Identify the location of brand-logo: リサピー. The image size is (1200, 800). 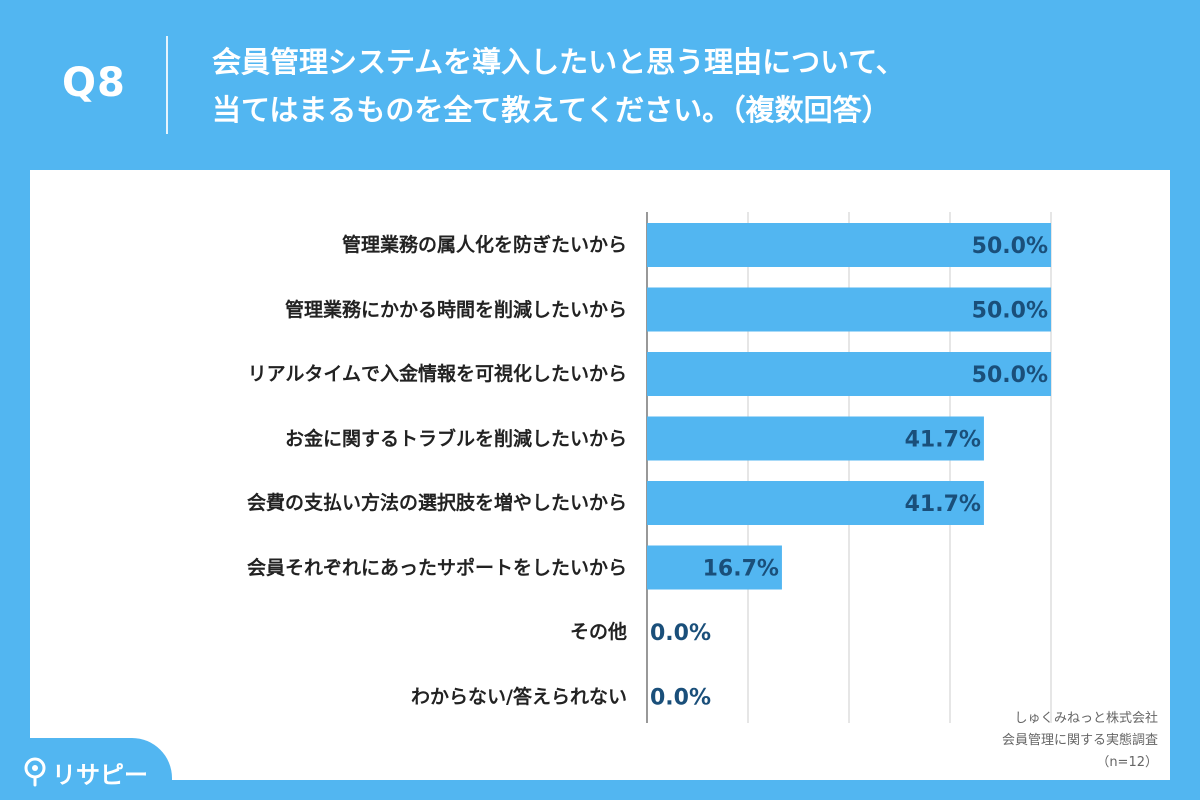
(85, 772).